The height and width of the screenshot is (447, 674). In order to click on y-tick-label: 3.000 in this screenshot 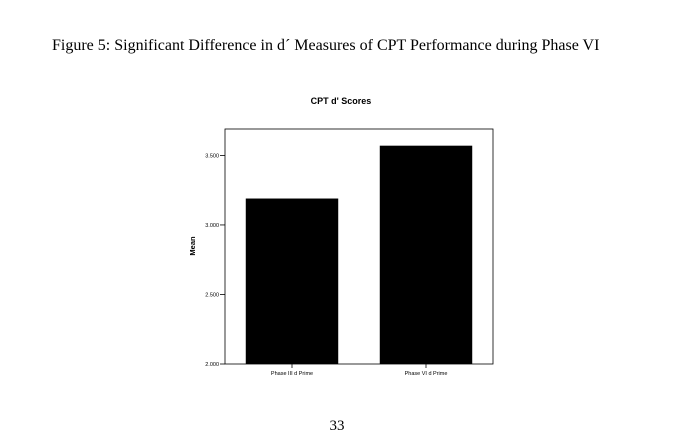, I will do `click(212, 226)`.